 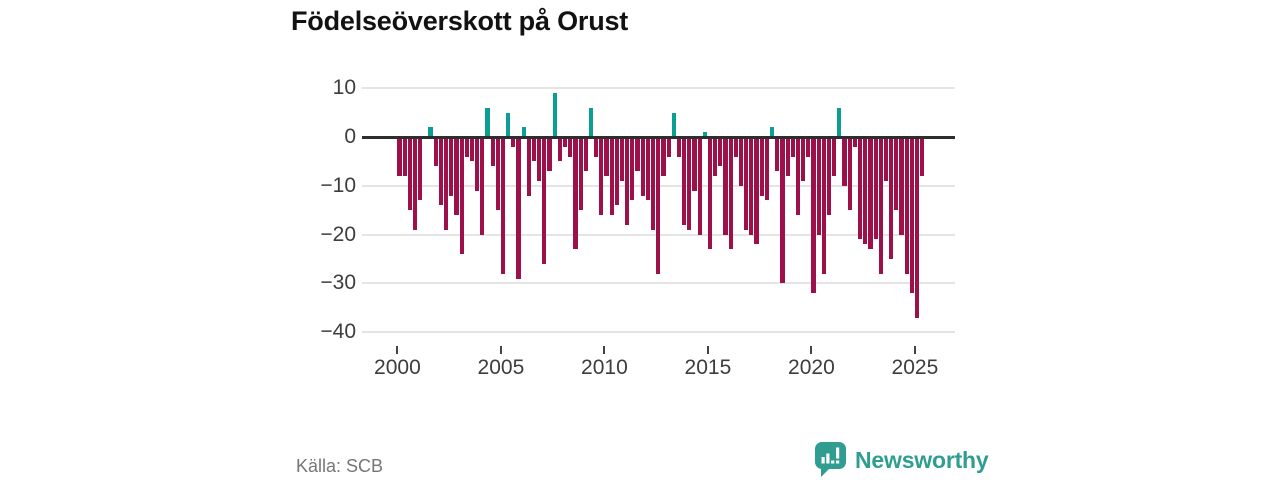 I want to click on zero-axis-line, so click(x=658, y=137).